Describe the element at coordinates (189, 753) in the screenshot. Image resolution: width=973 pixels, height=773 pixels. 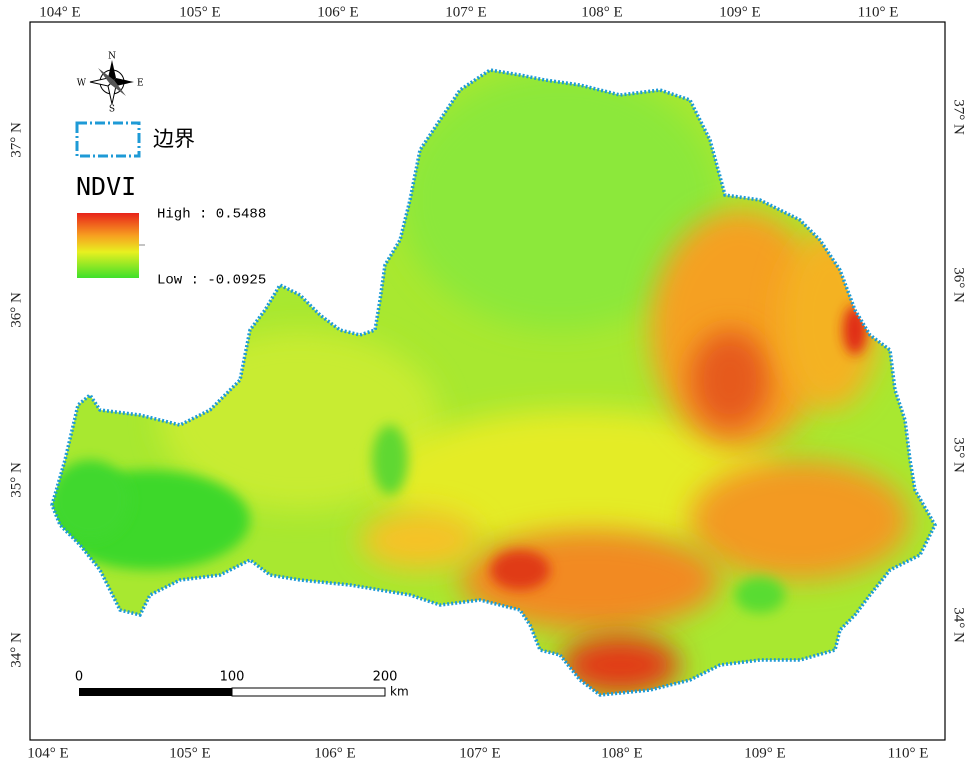
I see `bottom-tick-label: 105° E` at that location.